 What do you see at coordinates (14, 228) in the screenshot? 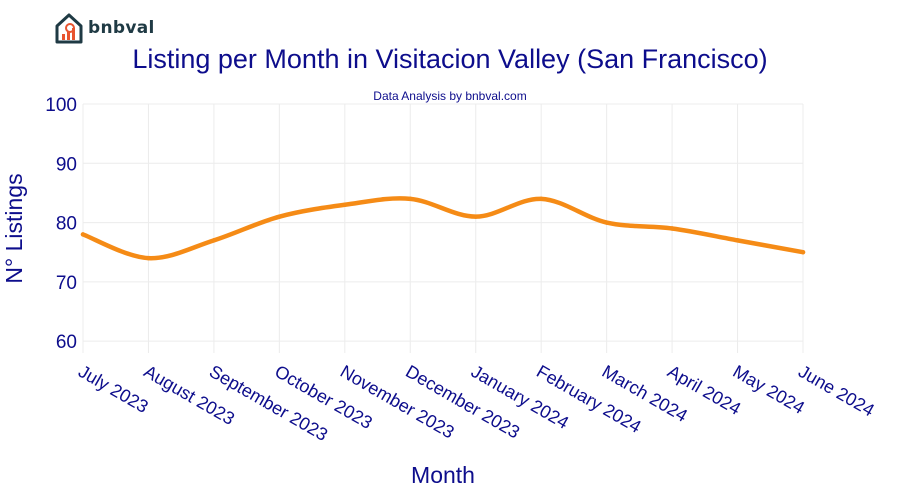
I see `y-axis-title: N° Listings` at bounding box center [14, 228].